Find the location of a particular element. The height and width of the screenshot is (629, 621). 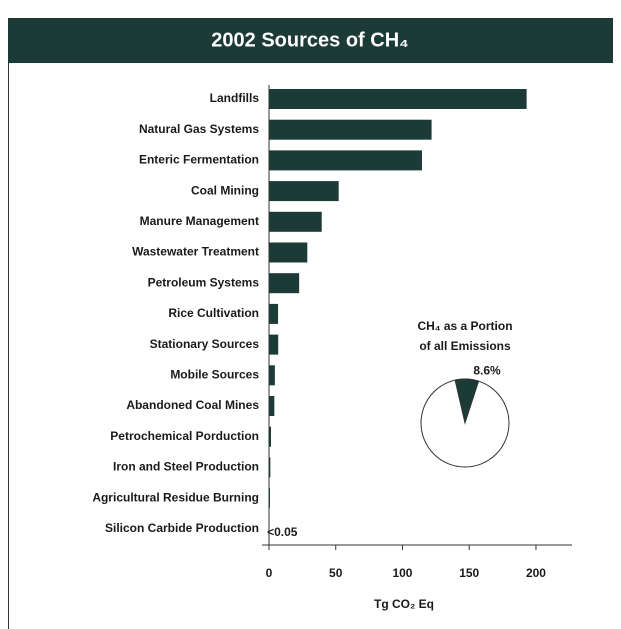

x-tick-label: 150 is located at coordinates (469, 573).